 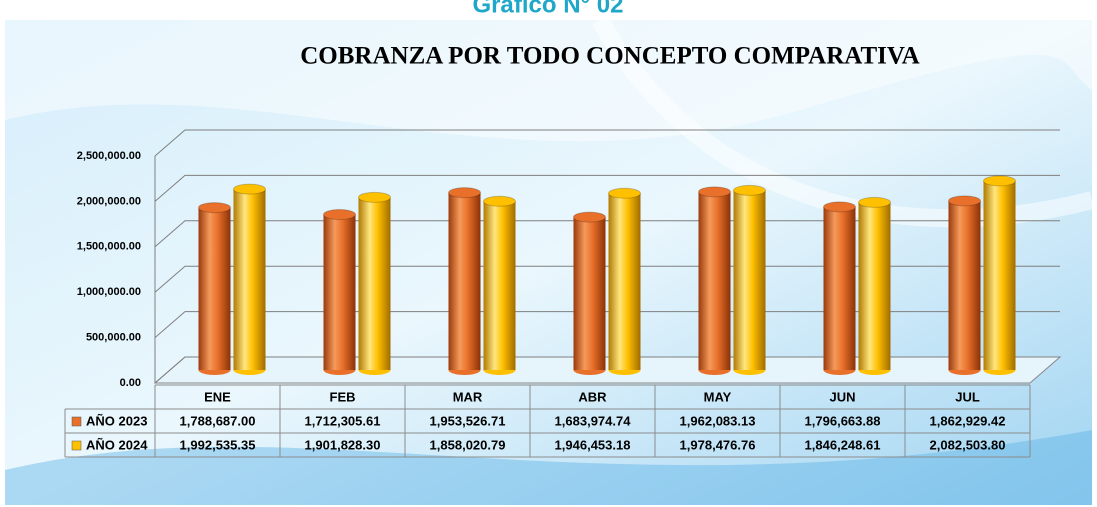 What do you see at coordinates (343, 444) in the screenshot?
I see `data-label: 1,901,828.30` at bounding box center [343, 444].